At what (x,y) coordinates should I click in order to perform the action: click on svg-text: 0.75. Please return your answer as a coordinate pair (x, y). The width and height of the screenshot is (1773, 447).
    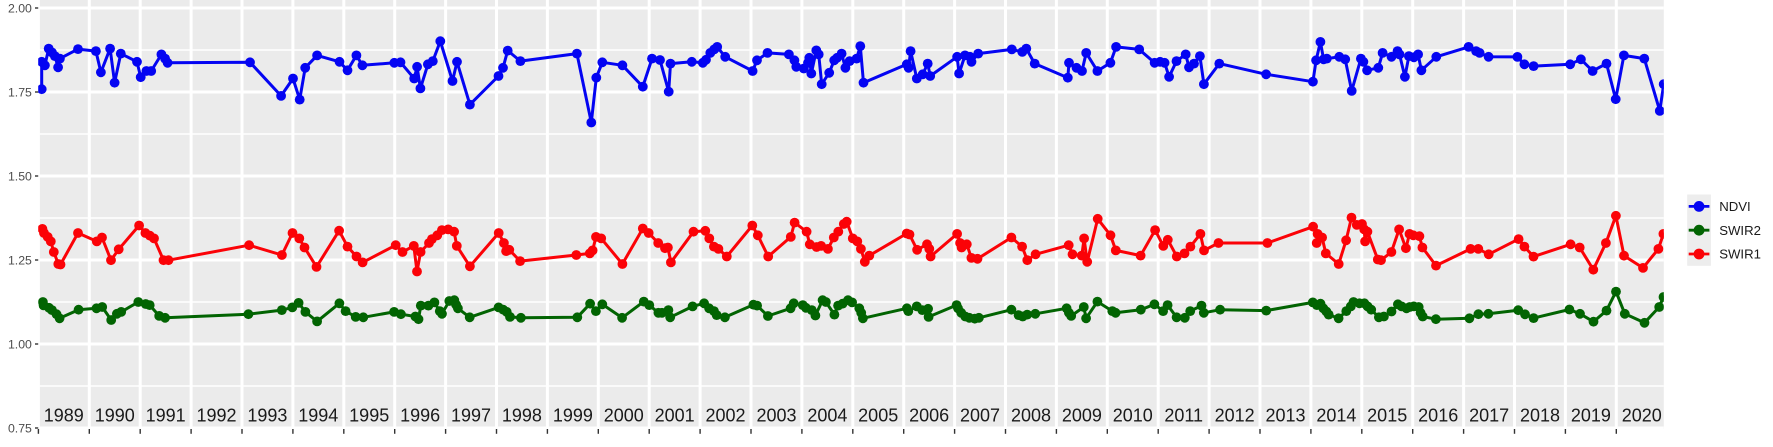
    Looking at the image, I should click on (20, 428).